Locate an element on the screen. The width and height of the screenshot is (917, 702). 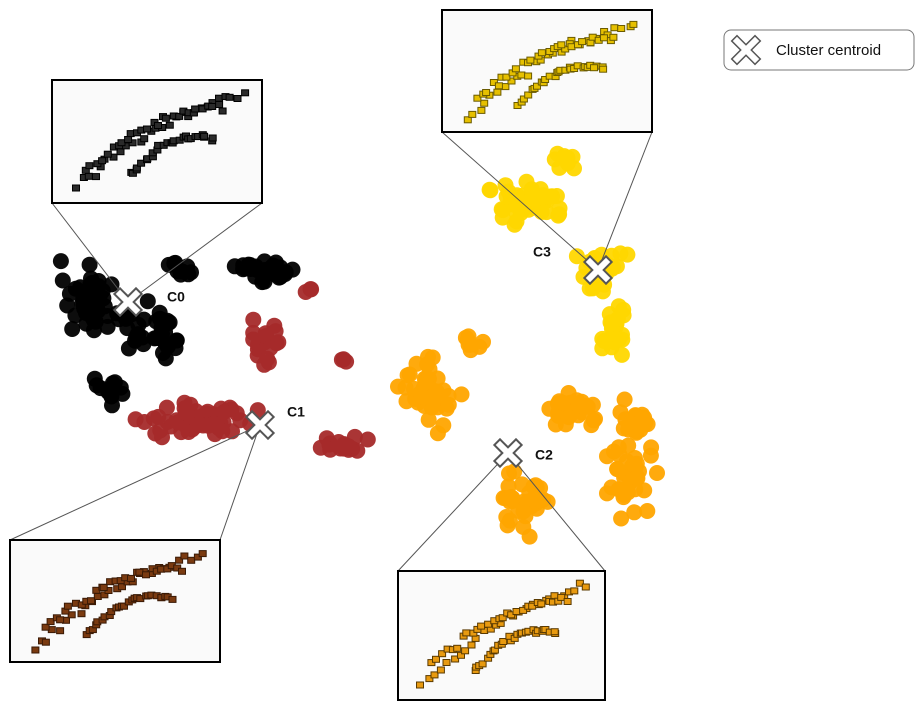
centroid-label: C2 is located at coordinates (544, 455).